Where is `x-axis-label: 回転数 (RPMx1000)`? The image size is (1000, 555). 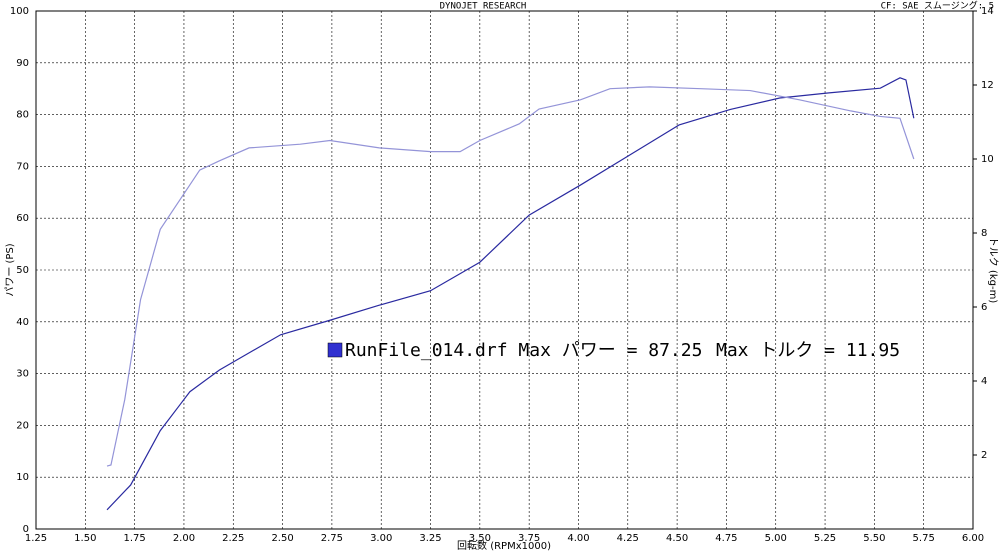
x-axis-label: 回転数 (RPMx1000) is located at coordinates (504, 545).